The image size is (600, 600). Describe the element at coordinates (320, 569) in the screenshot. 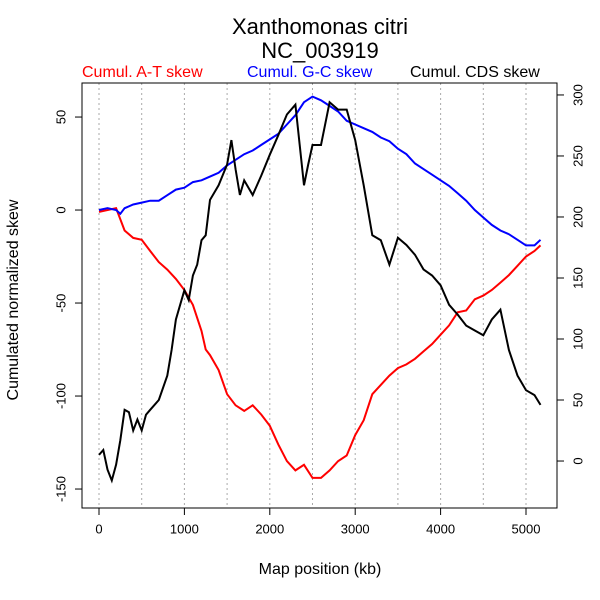

I see `x-axis-label: Map position (kb)` at that location.